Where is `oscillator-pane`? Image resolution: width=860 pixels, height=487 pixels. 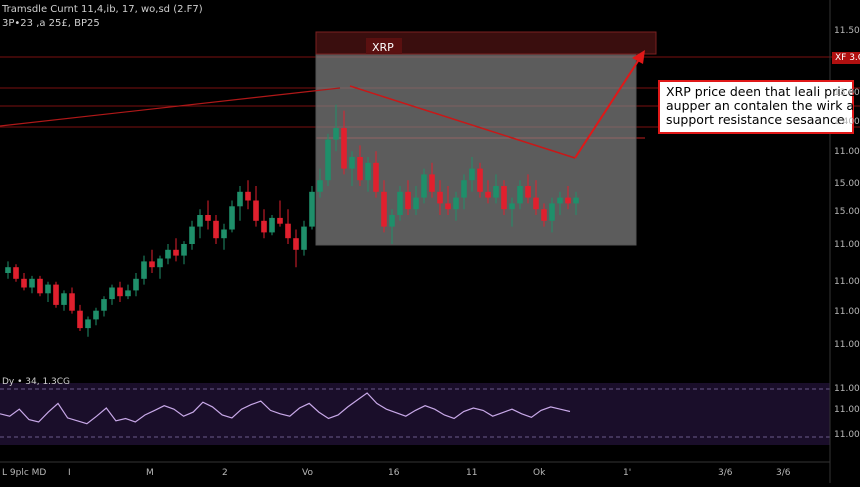
oscillator-pane is located at coordinates (415, 414).